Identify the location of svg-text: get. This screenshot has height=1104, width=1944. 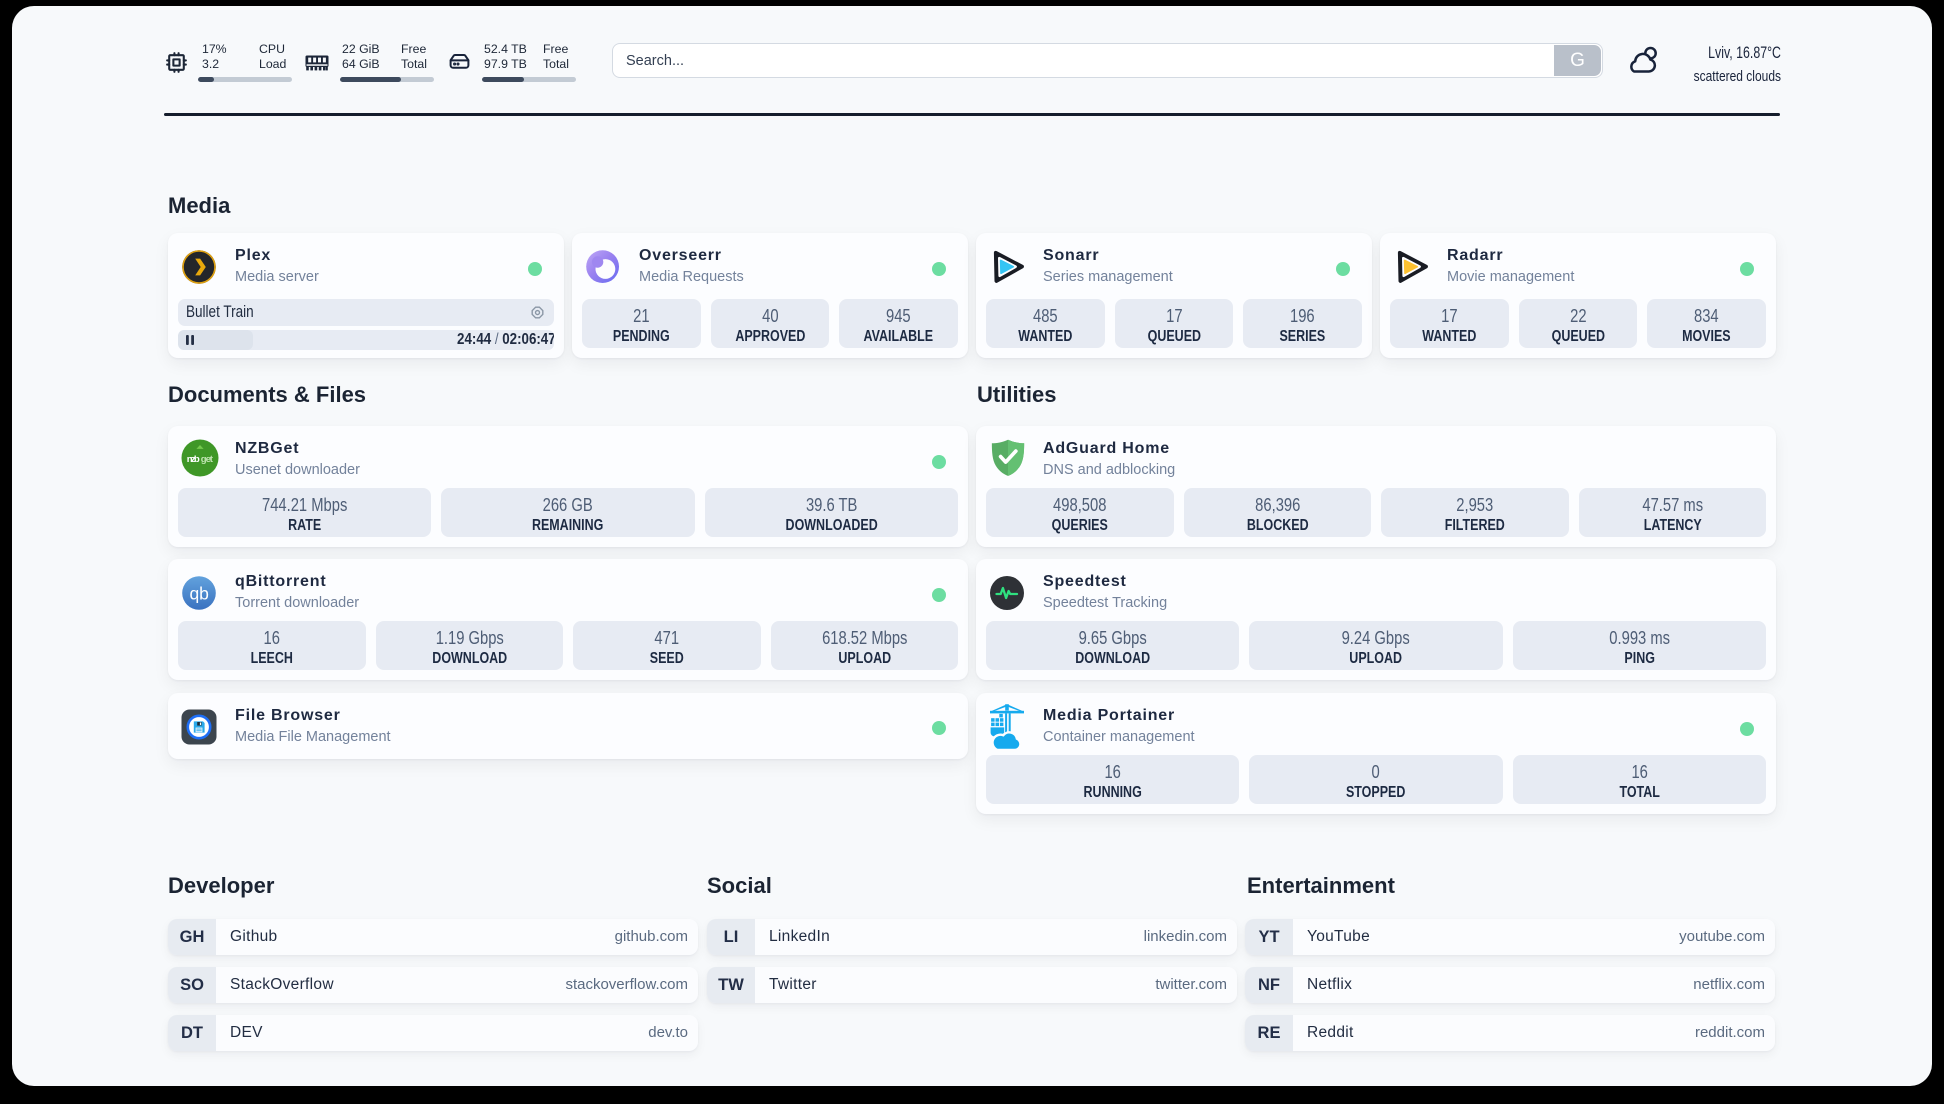
(207, 459).